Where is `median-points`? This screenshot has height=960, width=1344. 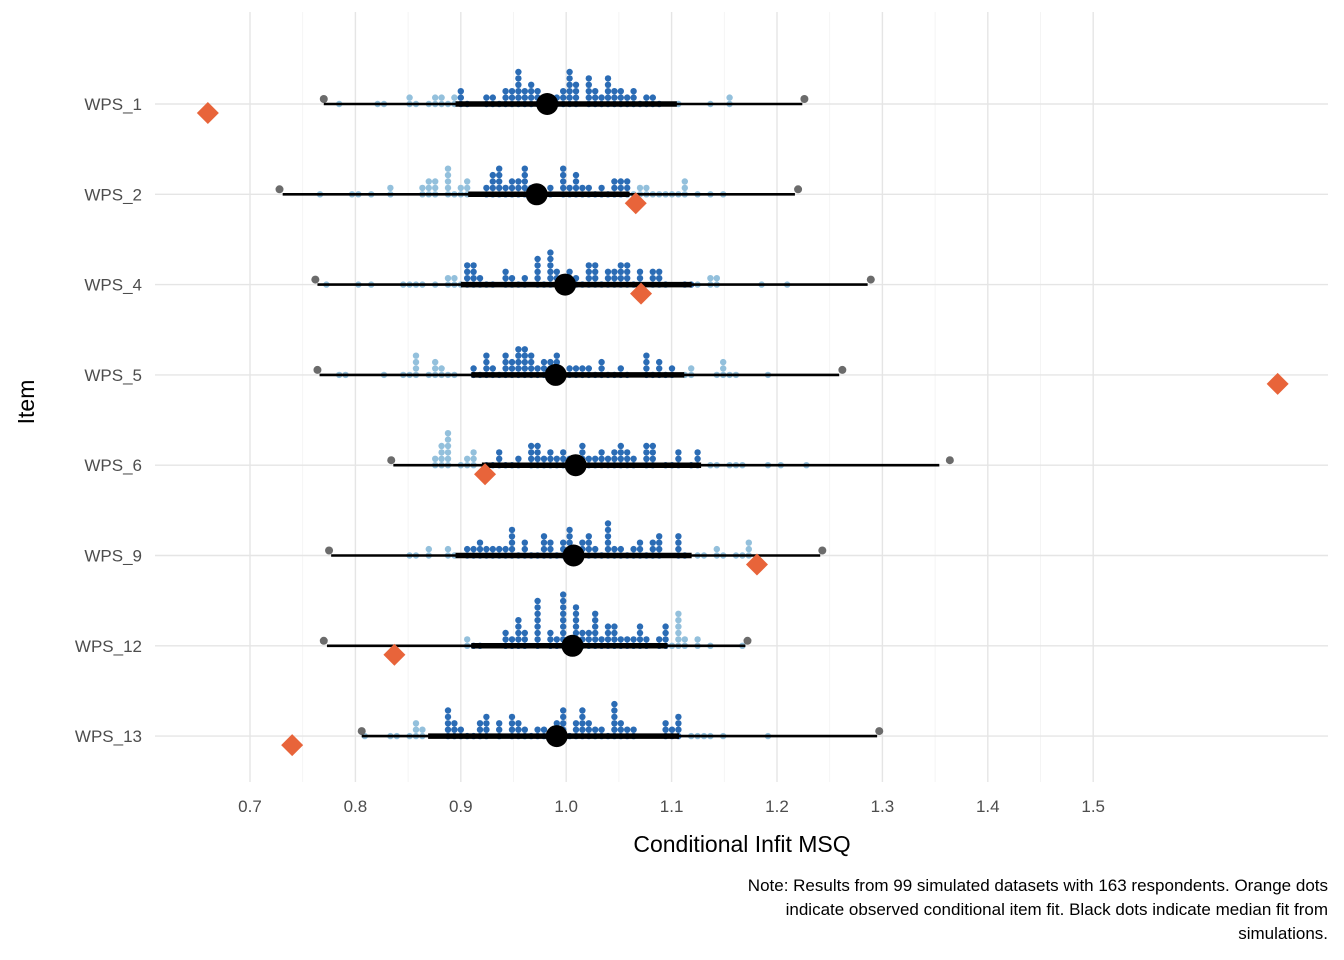
median-points is located at coordinates (556, 420).